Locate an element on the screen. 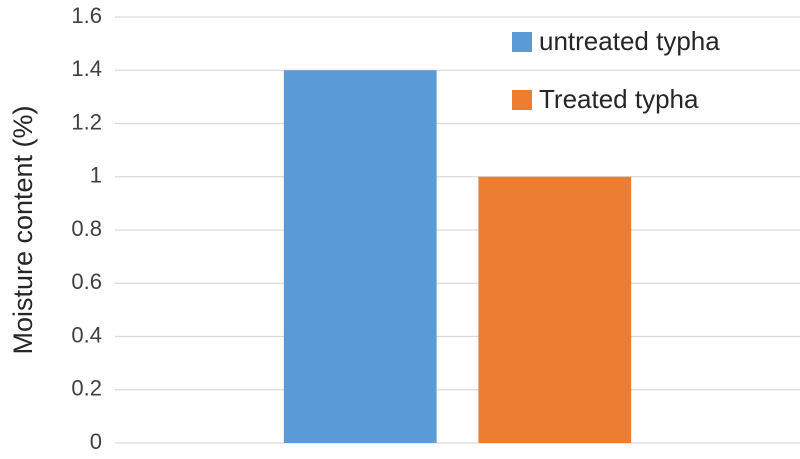  y-tick-label: 1.4 is located at coordinates (86, 68).